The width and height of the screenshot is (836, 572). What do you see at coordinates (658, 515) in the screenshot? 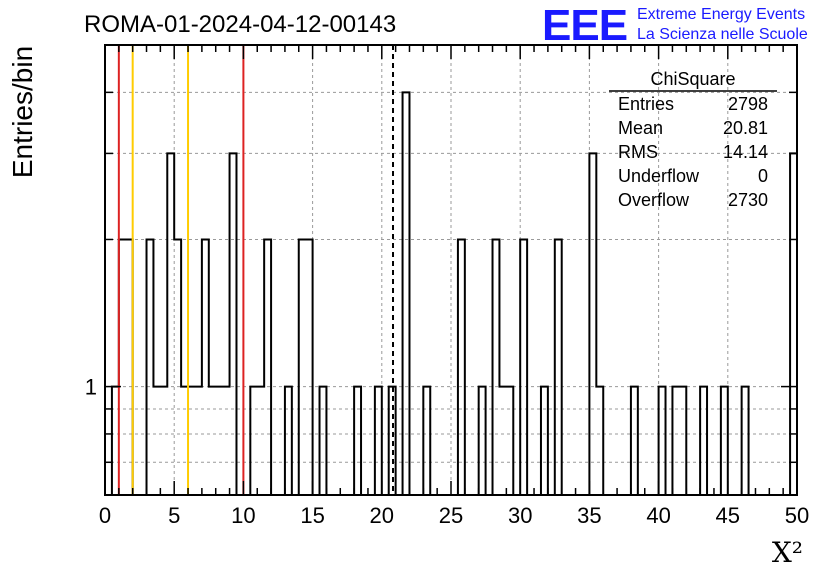
I see `x-tick-label: 40` at bounding box center [658, 515].